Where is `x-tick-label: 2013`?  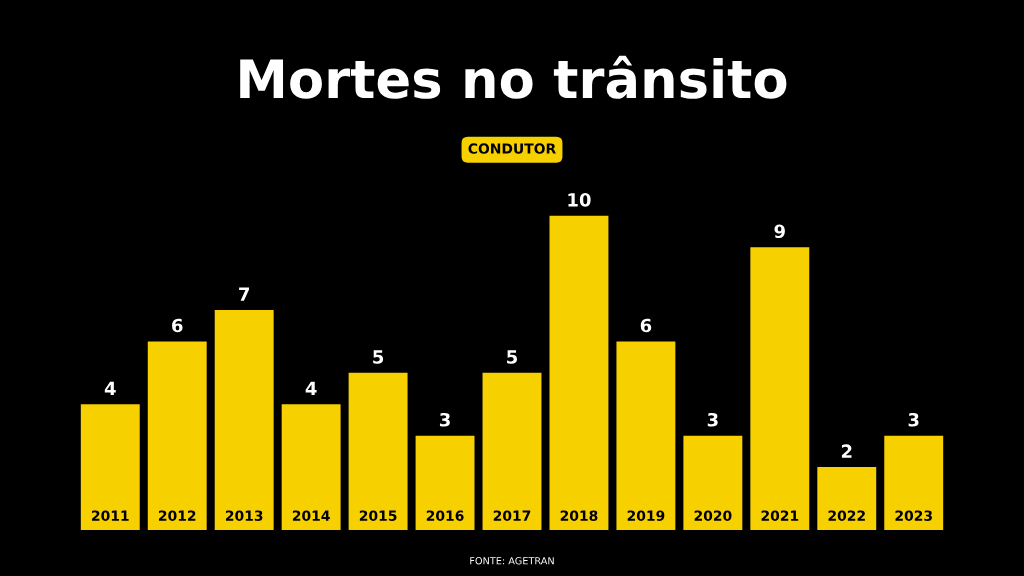 x-tick-label: 2013 is located at coordinates (244, 515).